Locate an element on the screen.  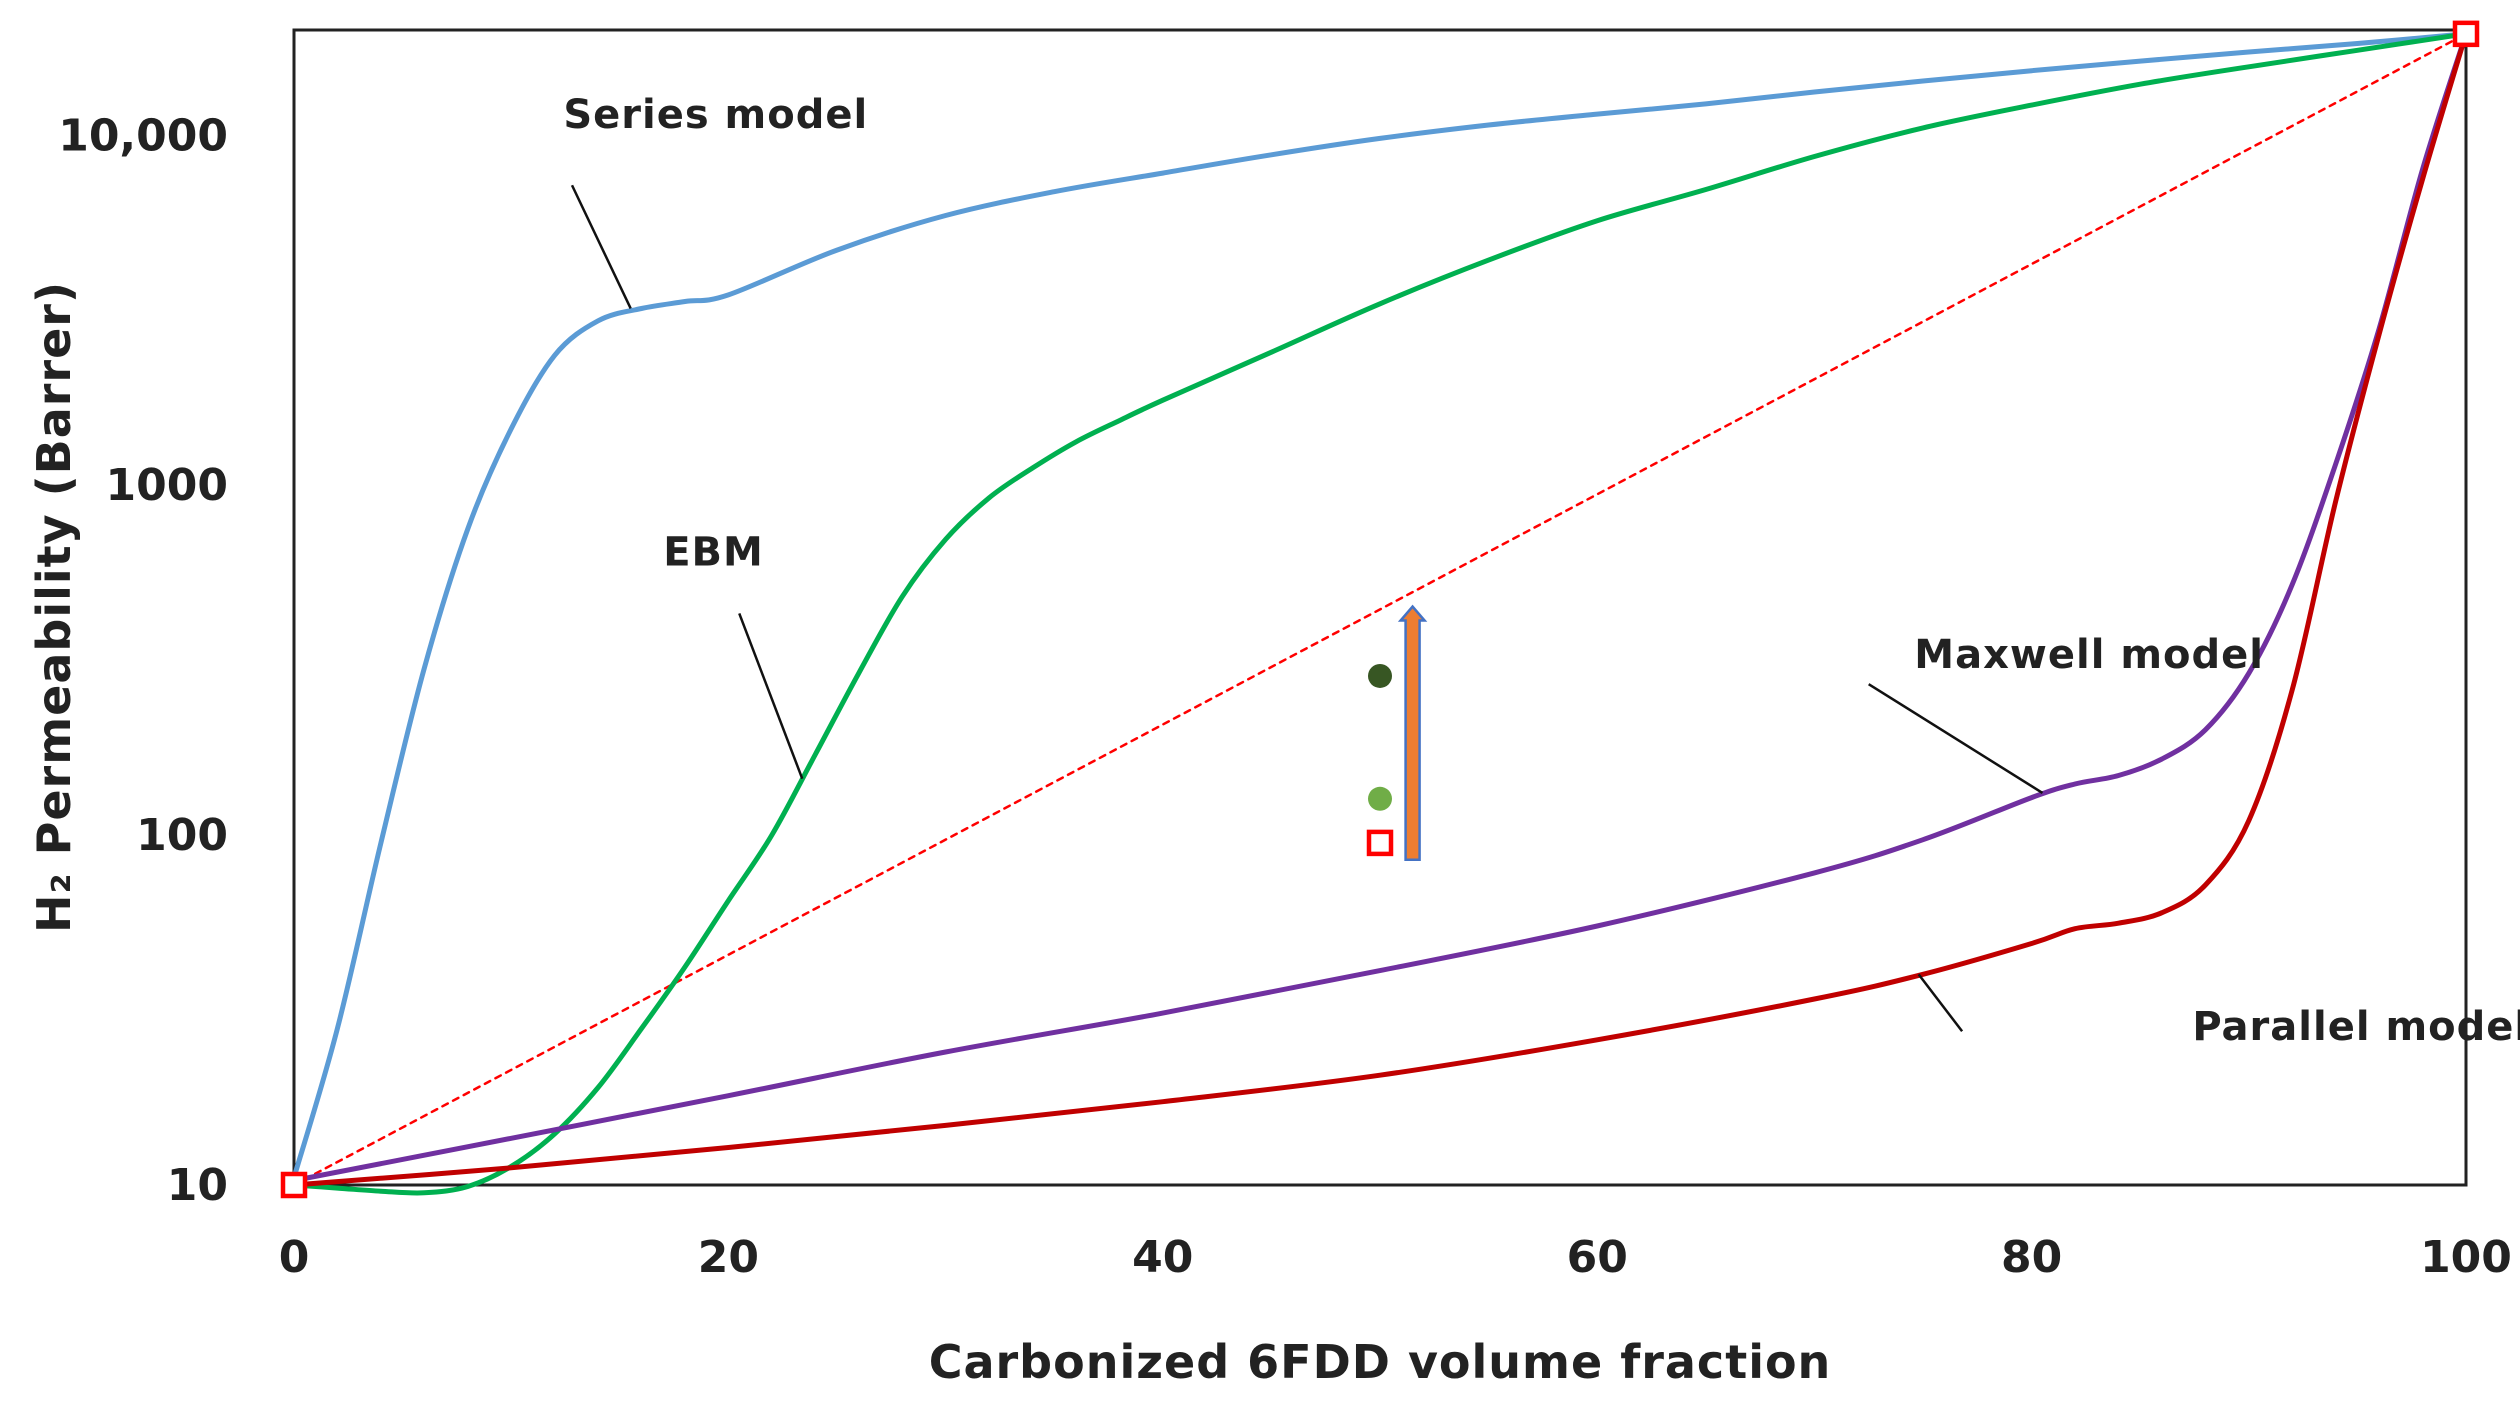
x-tick-label-0: 0 is located at coordinates (294, 1257).